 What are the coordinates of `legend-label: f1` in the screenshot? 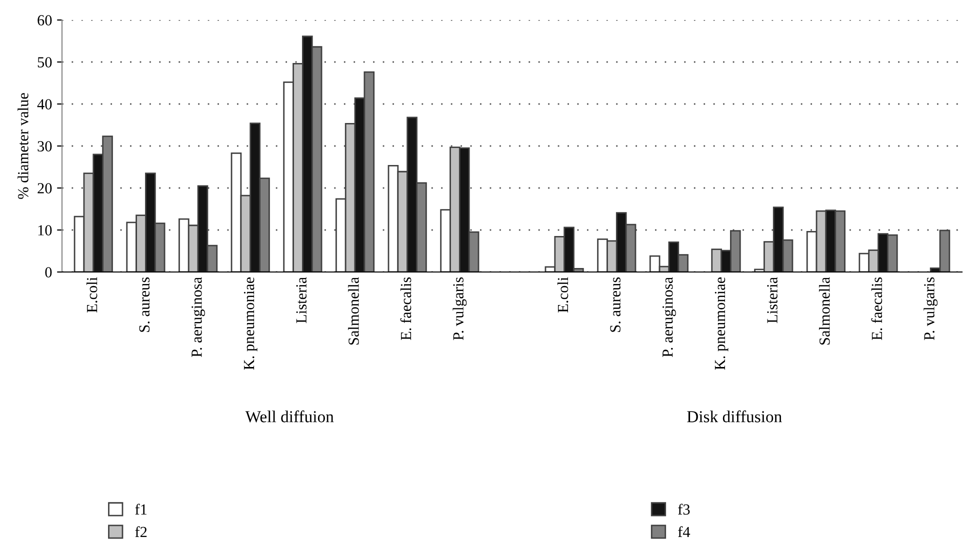 It's located at (141, 509).